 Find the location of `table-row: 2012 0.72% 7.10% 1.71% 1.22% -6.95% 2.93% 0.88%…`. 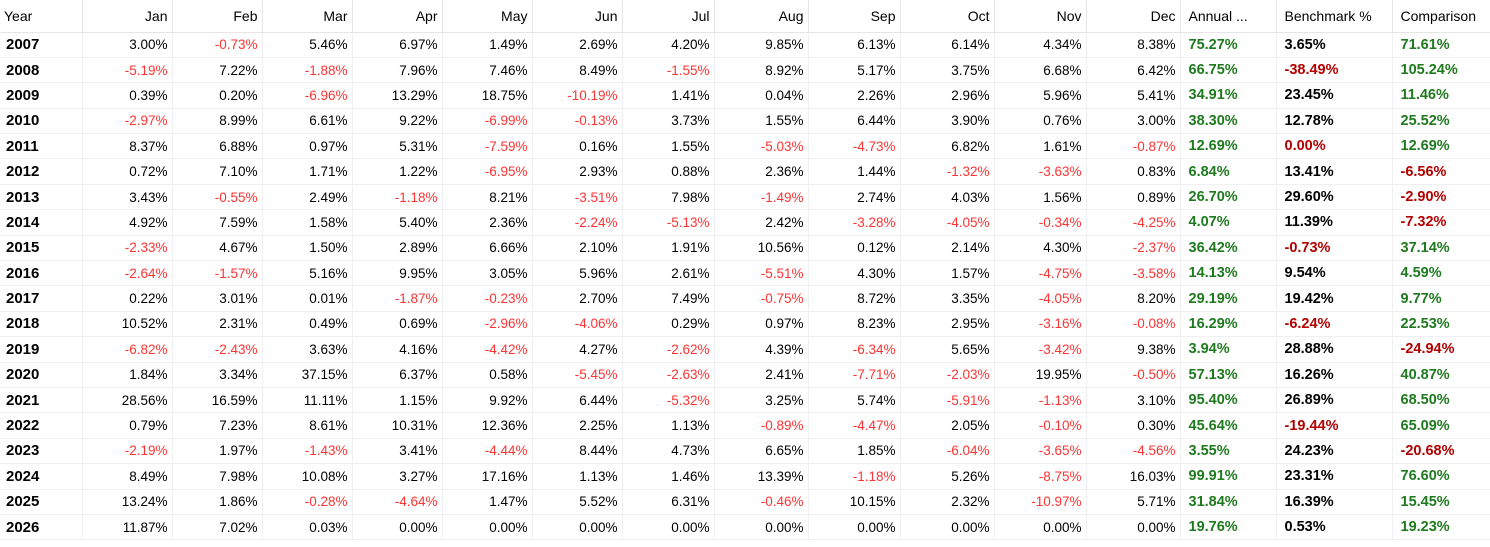

table-row: 2012 0.72% 7.10% 1.71% 1.22% -6.95% 2.93% 0.88%… is located at coordinates (745, 171).